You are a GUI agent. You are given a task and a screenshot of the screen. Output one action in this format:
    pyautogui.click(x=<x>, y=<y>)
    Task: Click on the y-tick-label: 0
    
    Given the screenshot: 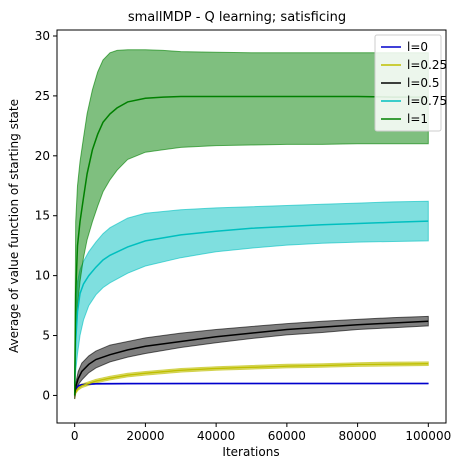 What is the action you would take?
    pyautogui.click(x=46, y=395)
    